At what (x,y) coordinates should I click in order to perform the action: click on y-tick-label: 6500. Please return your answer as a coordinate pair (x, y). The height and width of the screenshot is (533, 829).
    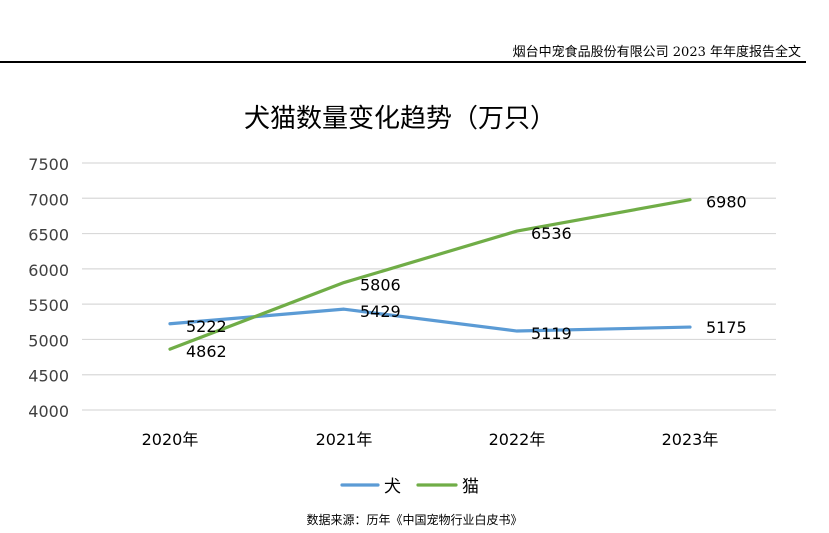
    Looking at the image, I should click on (48, 235).